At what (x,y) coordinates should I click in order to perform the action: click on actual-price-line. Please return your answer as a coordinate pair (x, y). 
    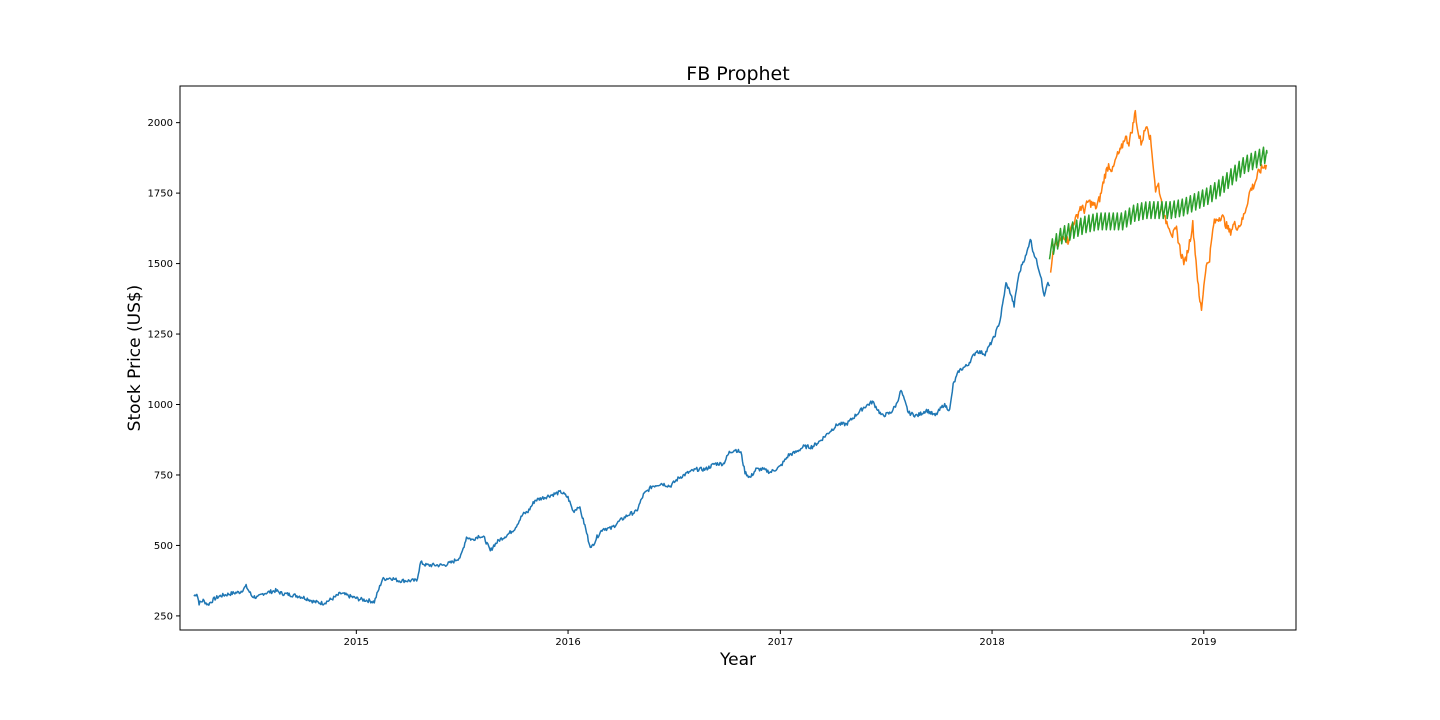
    Looking at the image, I should click on (1158, 210).